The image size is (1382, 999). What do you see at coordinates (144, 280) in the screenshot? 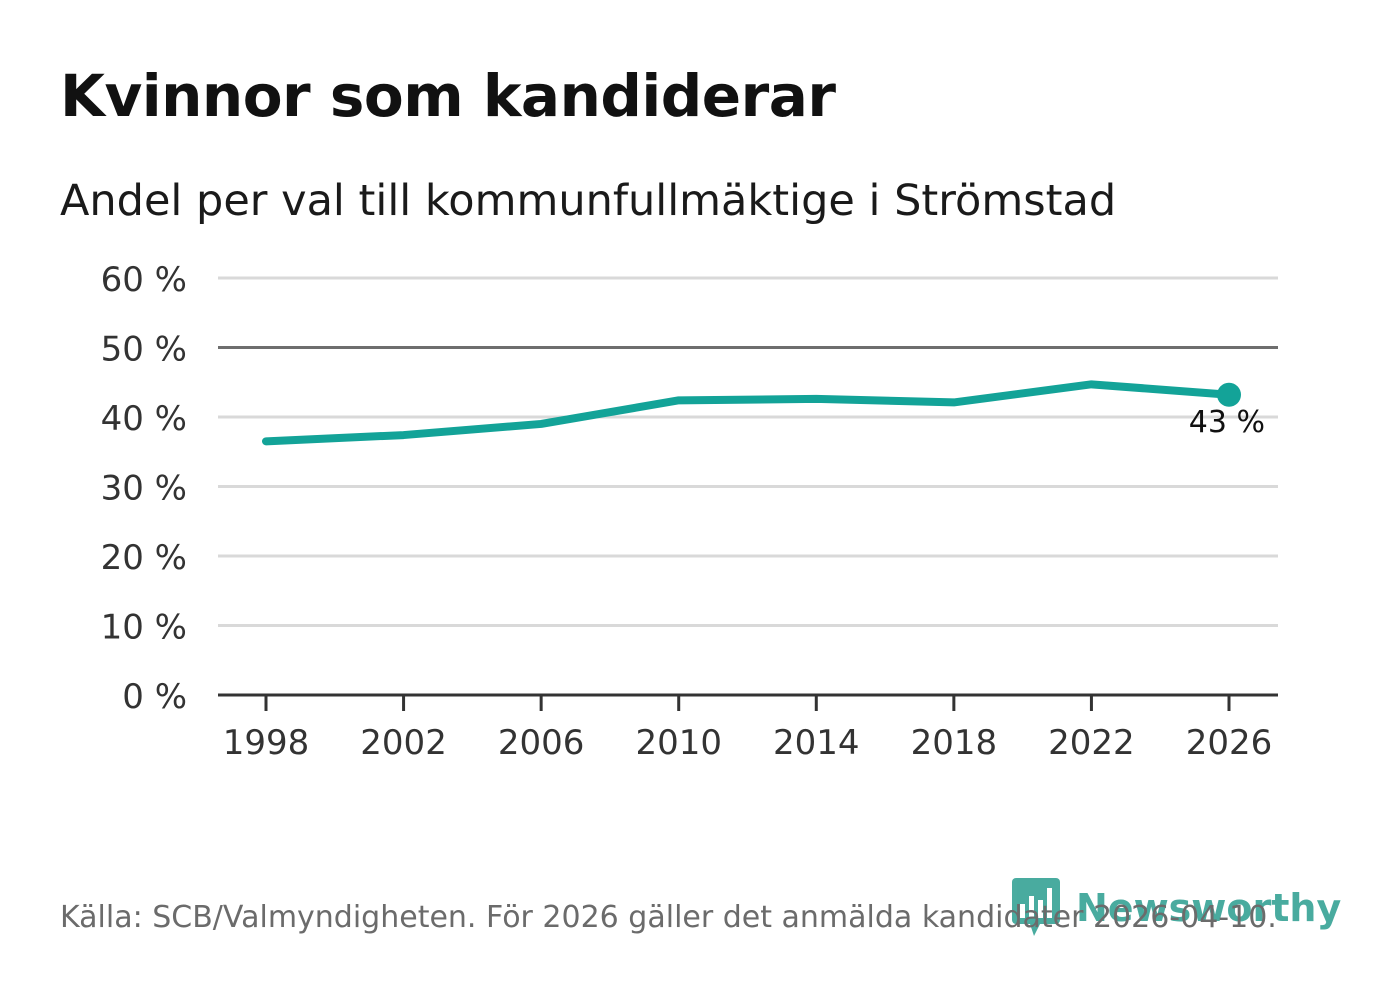
I see `y-tick-label: 60 %` at bounding box center [144, 280].